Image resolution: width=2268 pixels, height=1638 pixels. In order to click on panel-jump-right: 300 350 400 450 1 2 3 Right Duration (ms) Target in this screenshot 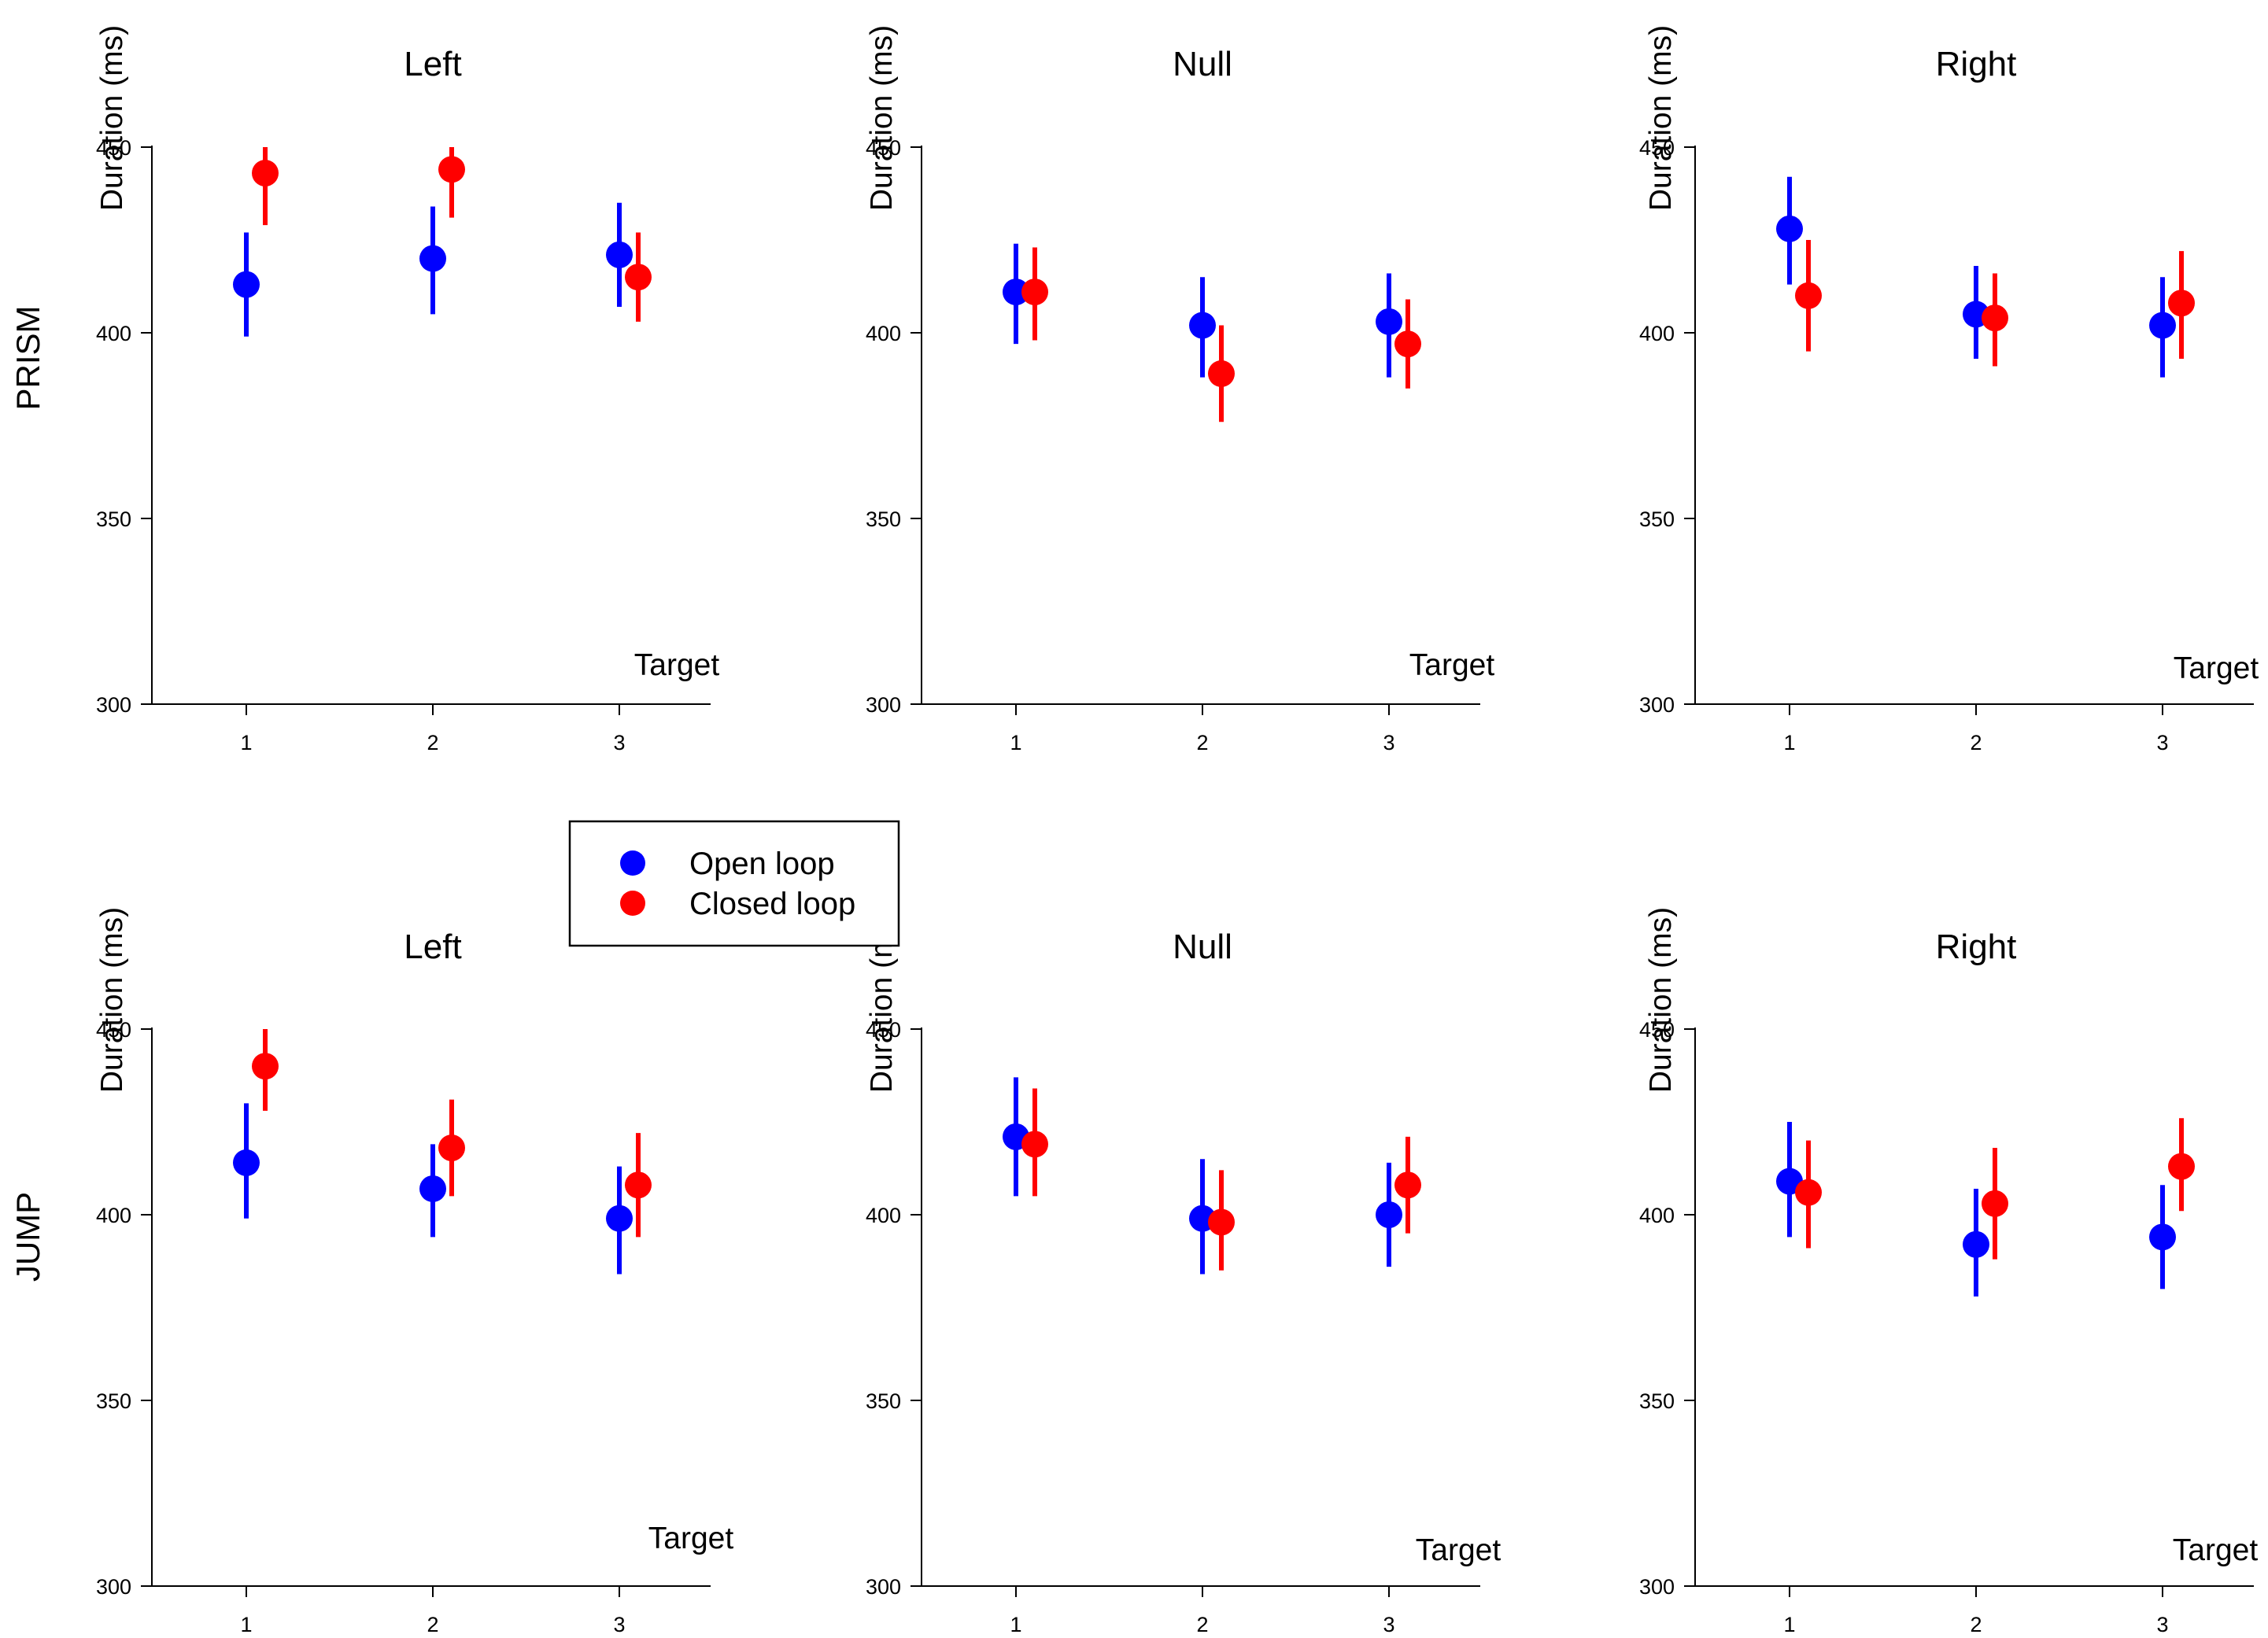, I will do `click(1948, 1271)`.